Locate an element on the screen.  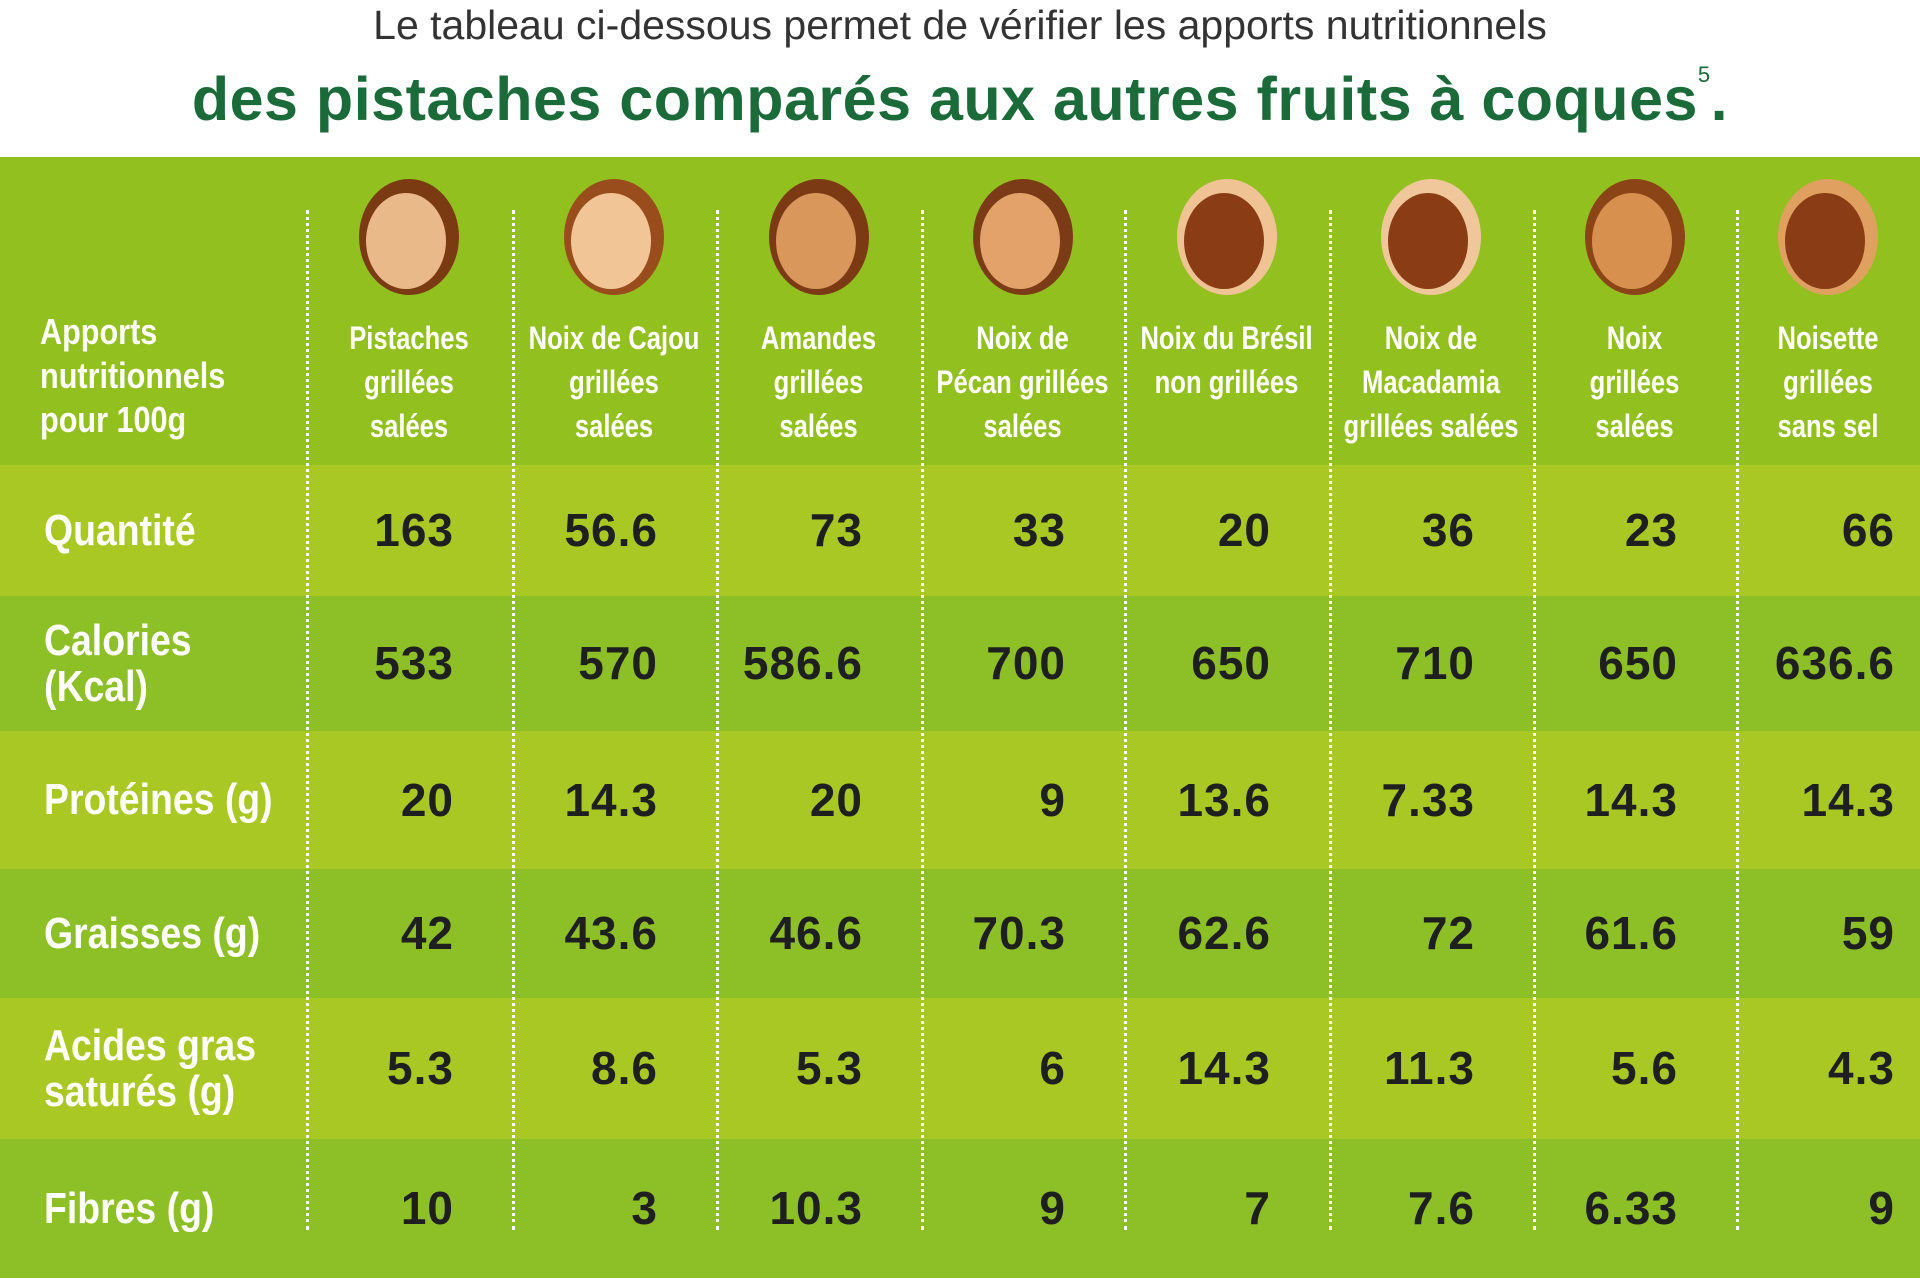
row-label: Quantité is located at coordinates (120, 530).